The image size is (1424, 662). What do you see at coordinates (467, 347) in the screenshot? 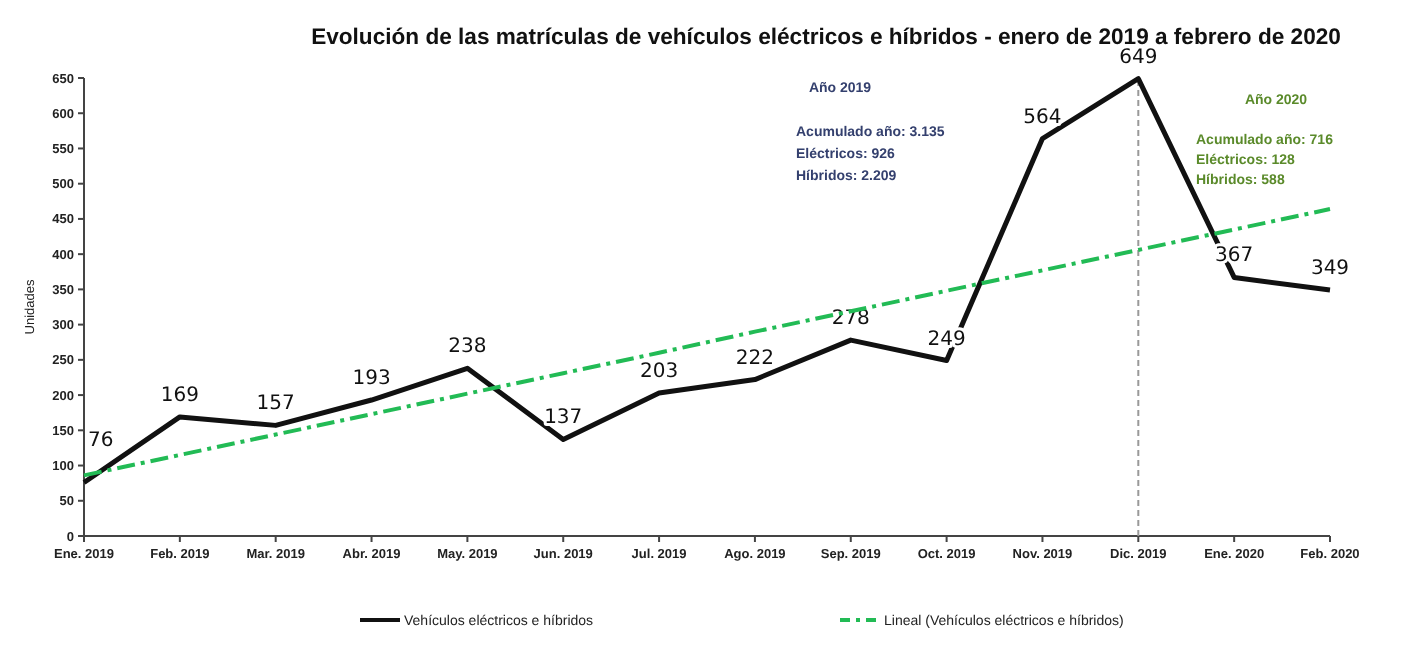
I see `data-label: 238` at bounding box center [467, 347].